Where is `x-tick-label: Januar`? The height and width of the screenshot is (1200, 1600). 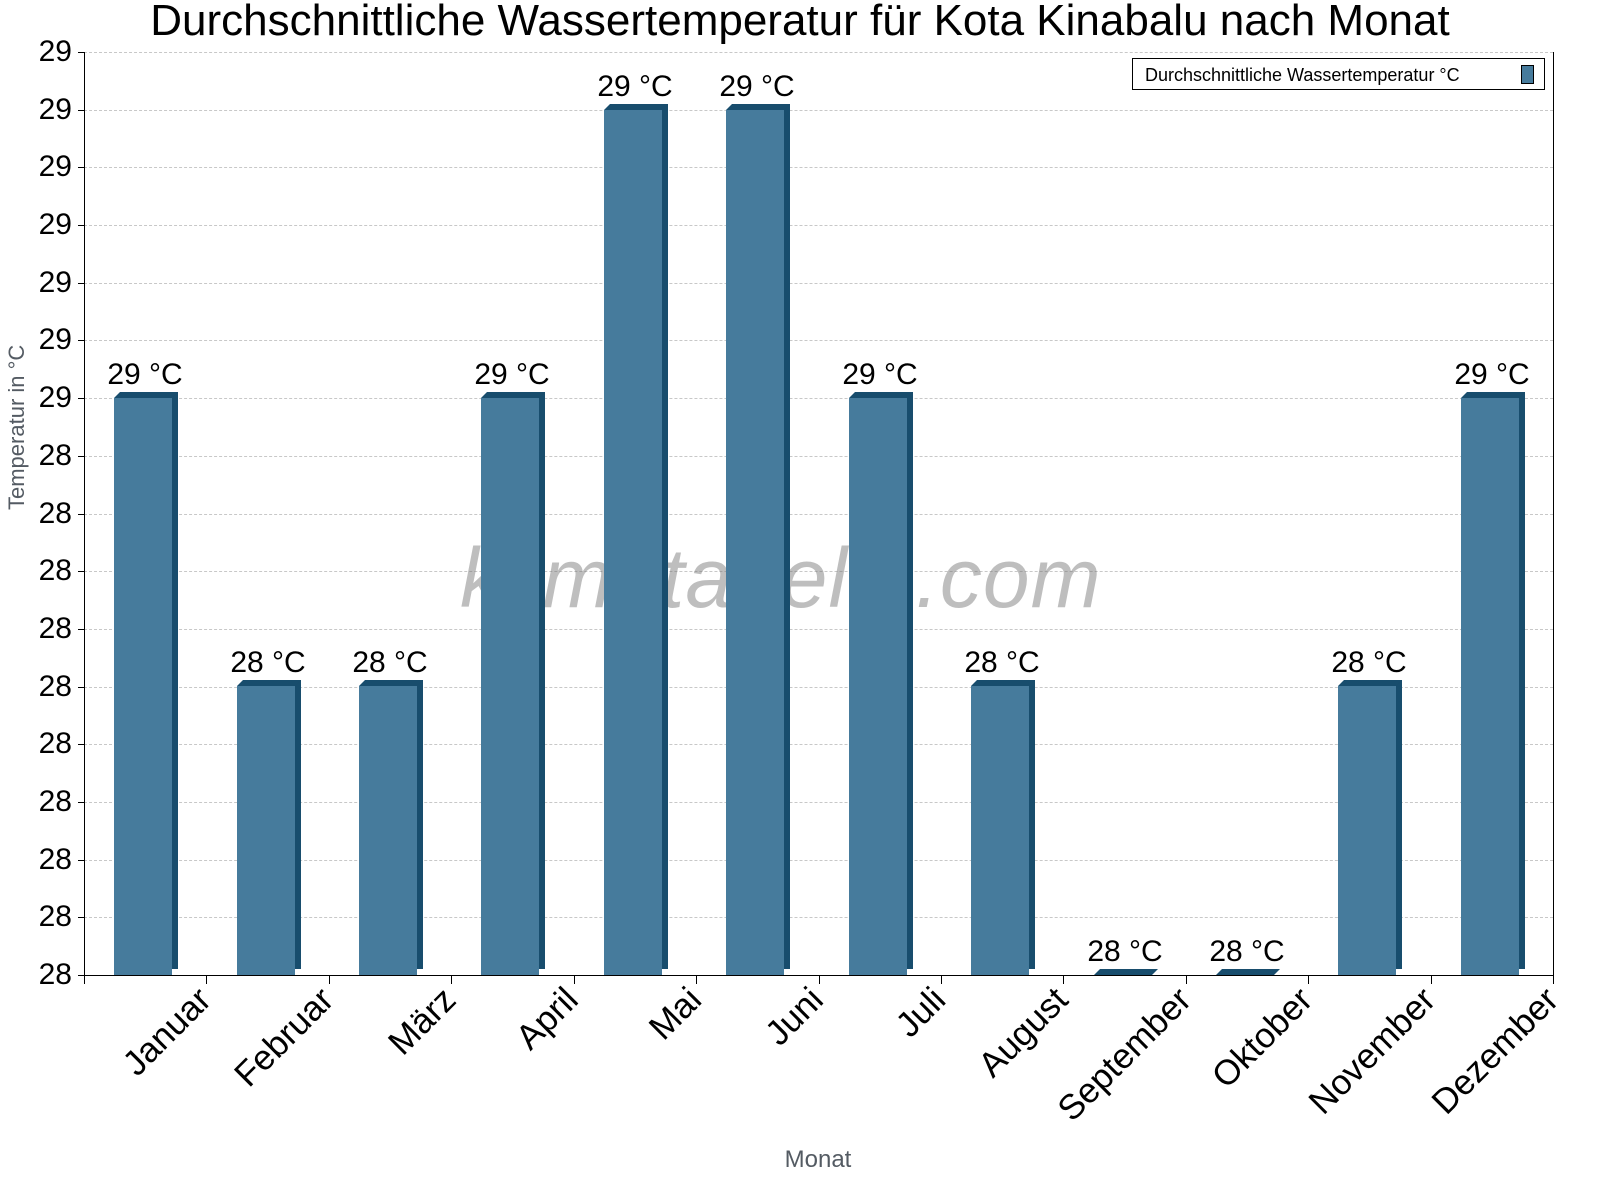
x-tick-label: Januar is located at coordinates (167, 1032).